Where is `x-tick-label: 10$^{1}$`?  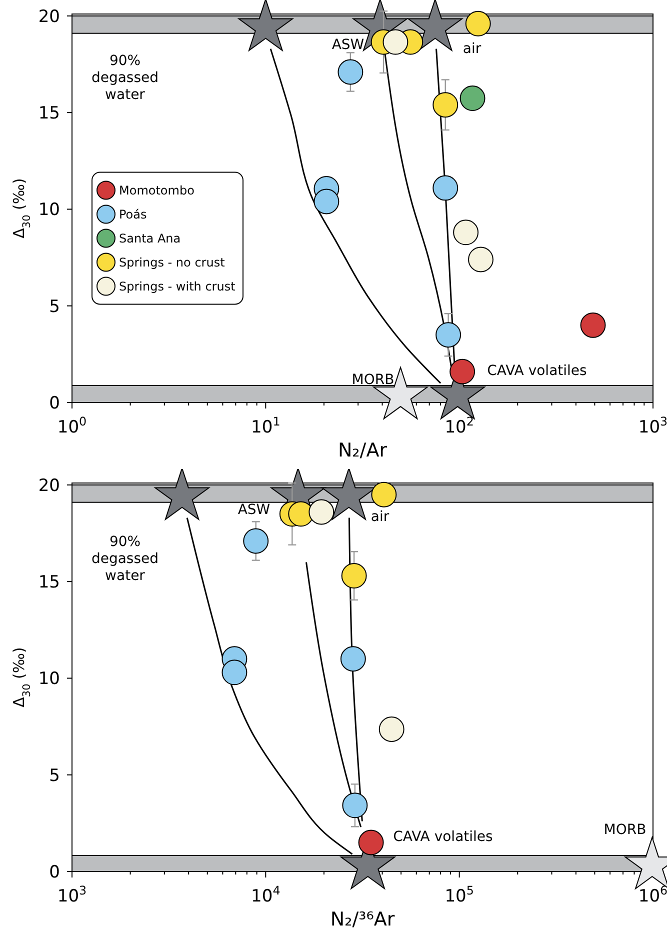
x-tick-label: 10$^{1}$ is located at coordinates (265, 426).